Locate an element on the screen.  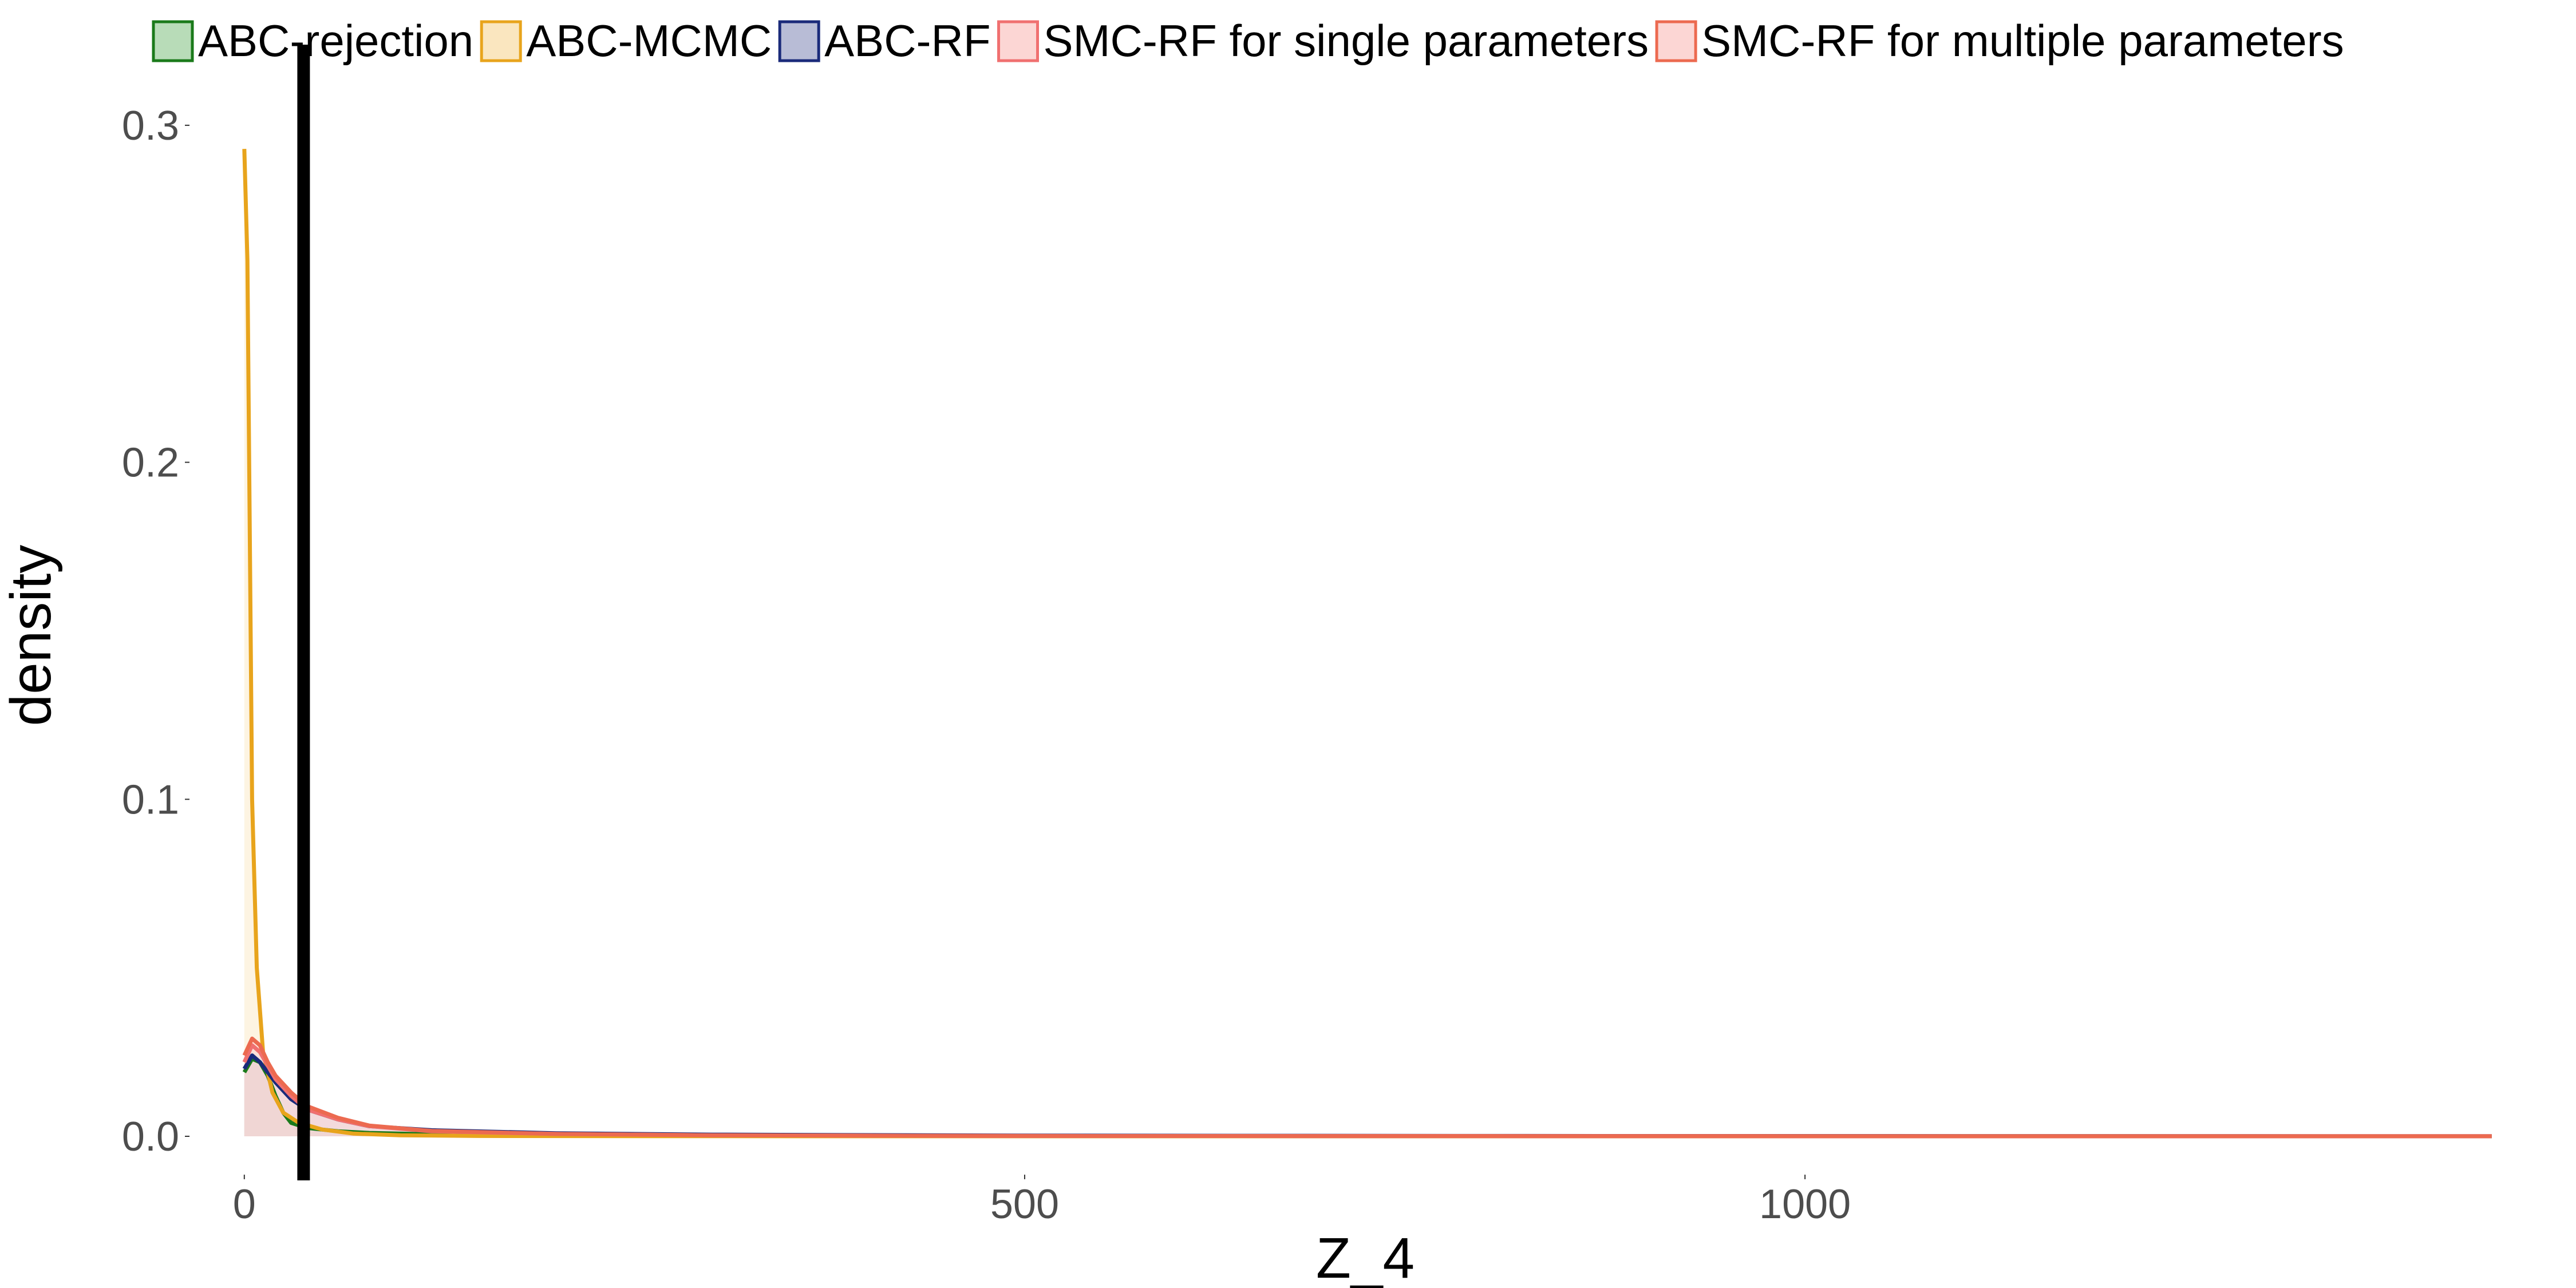
legend-label: SMC-RF for single parameters is located at coordinates (1346, 40).